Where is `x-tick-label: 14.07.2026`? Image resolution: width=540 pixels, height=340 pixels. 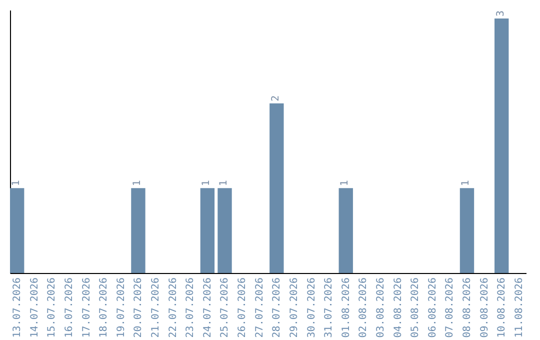 x-tick-label: 14.07.2026 is located at coordinates (34, 308).